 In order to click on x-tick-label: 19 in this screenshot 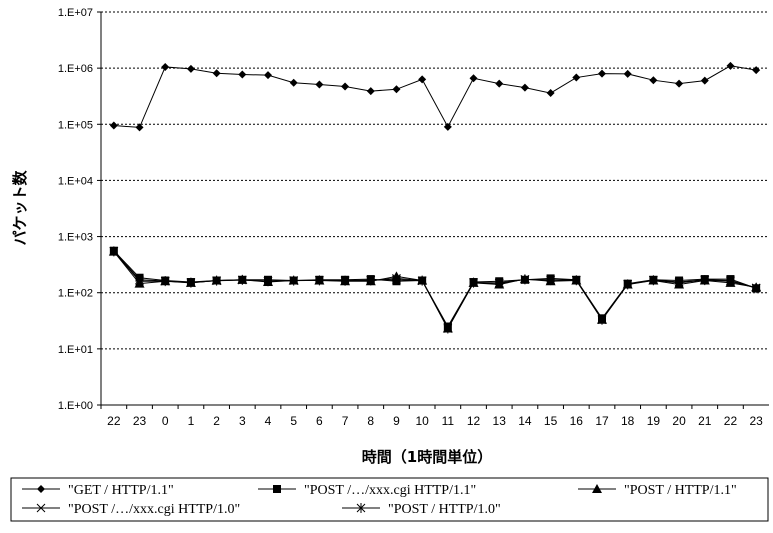, I will do `click(654, 421)`.